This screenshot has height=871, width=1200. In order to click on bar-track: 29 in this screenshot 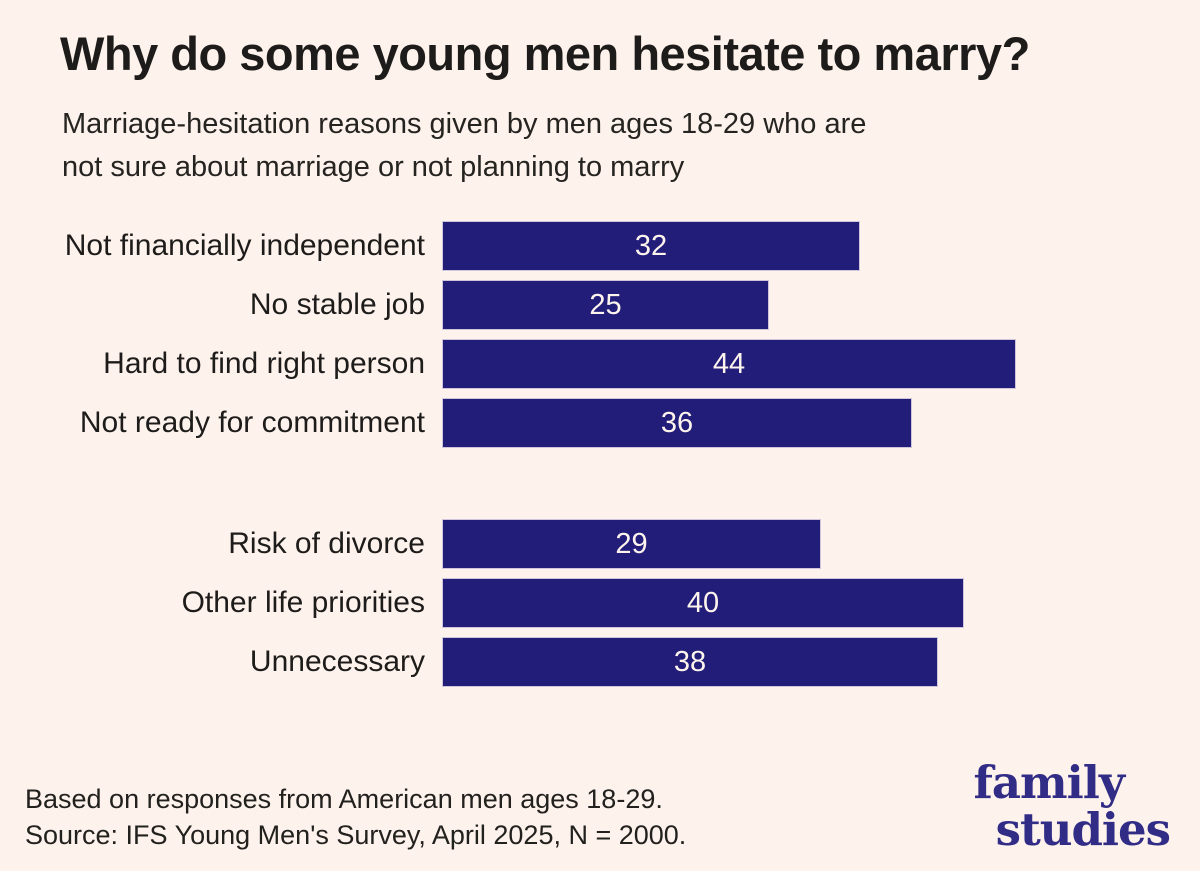, I will do `click(821, 544)`.